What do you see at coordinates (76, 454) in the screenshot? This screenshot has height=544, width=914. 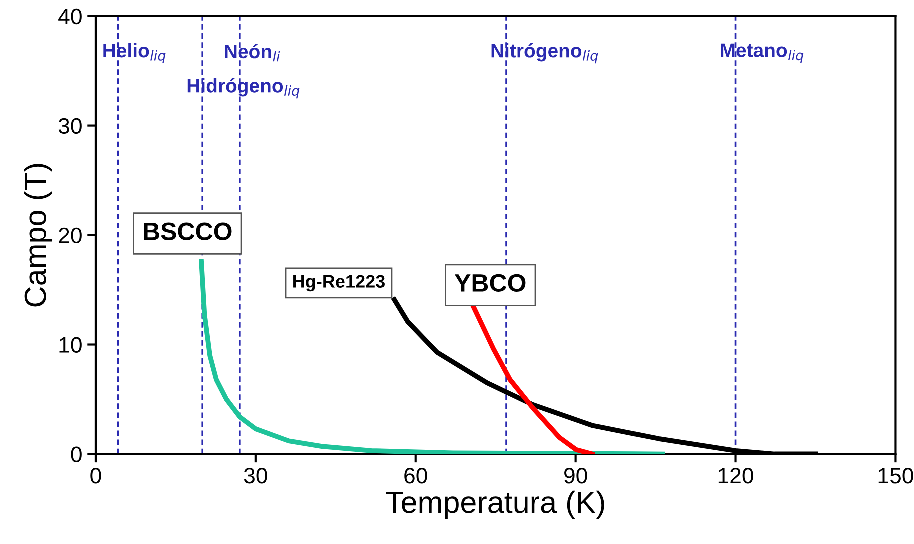 I see `y-tick-label: 0` at bounding box center [76, 454].